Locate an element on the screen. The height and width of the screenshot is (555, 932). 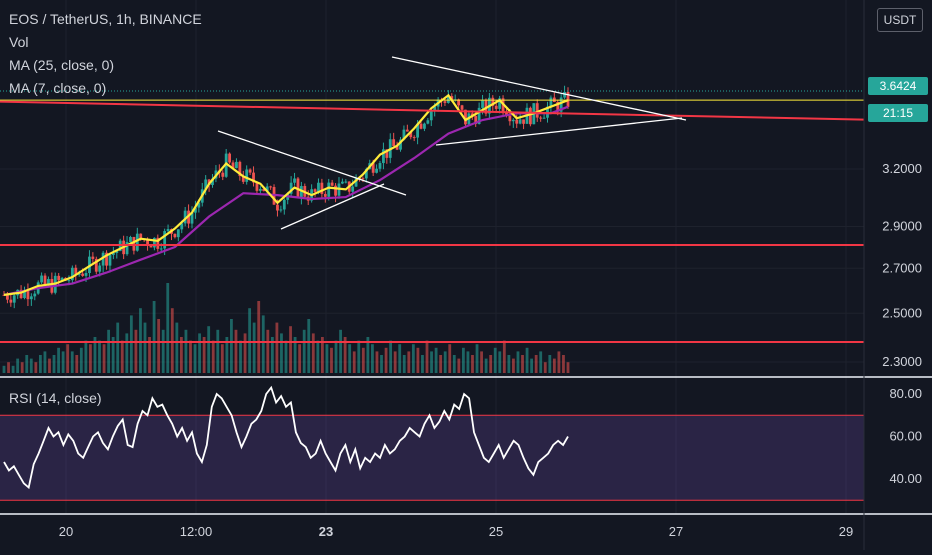
support-resistance-line is located at coordinates (432, 110).